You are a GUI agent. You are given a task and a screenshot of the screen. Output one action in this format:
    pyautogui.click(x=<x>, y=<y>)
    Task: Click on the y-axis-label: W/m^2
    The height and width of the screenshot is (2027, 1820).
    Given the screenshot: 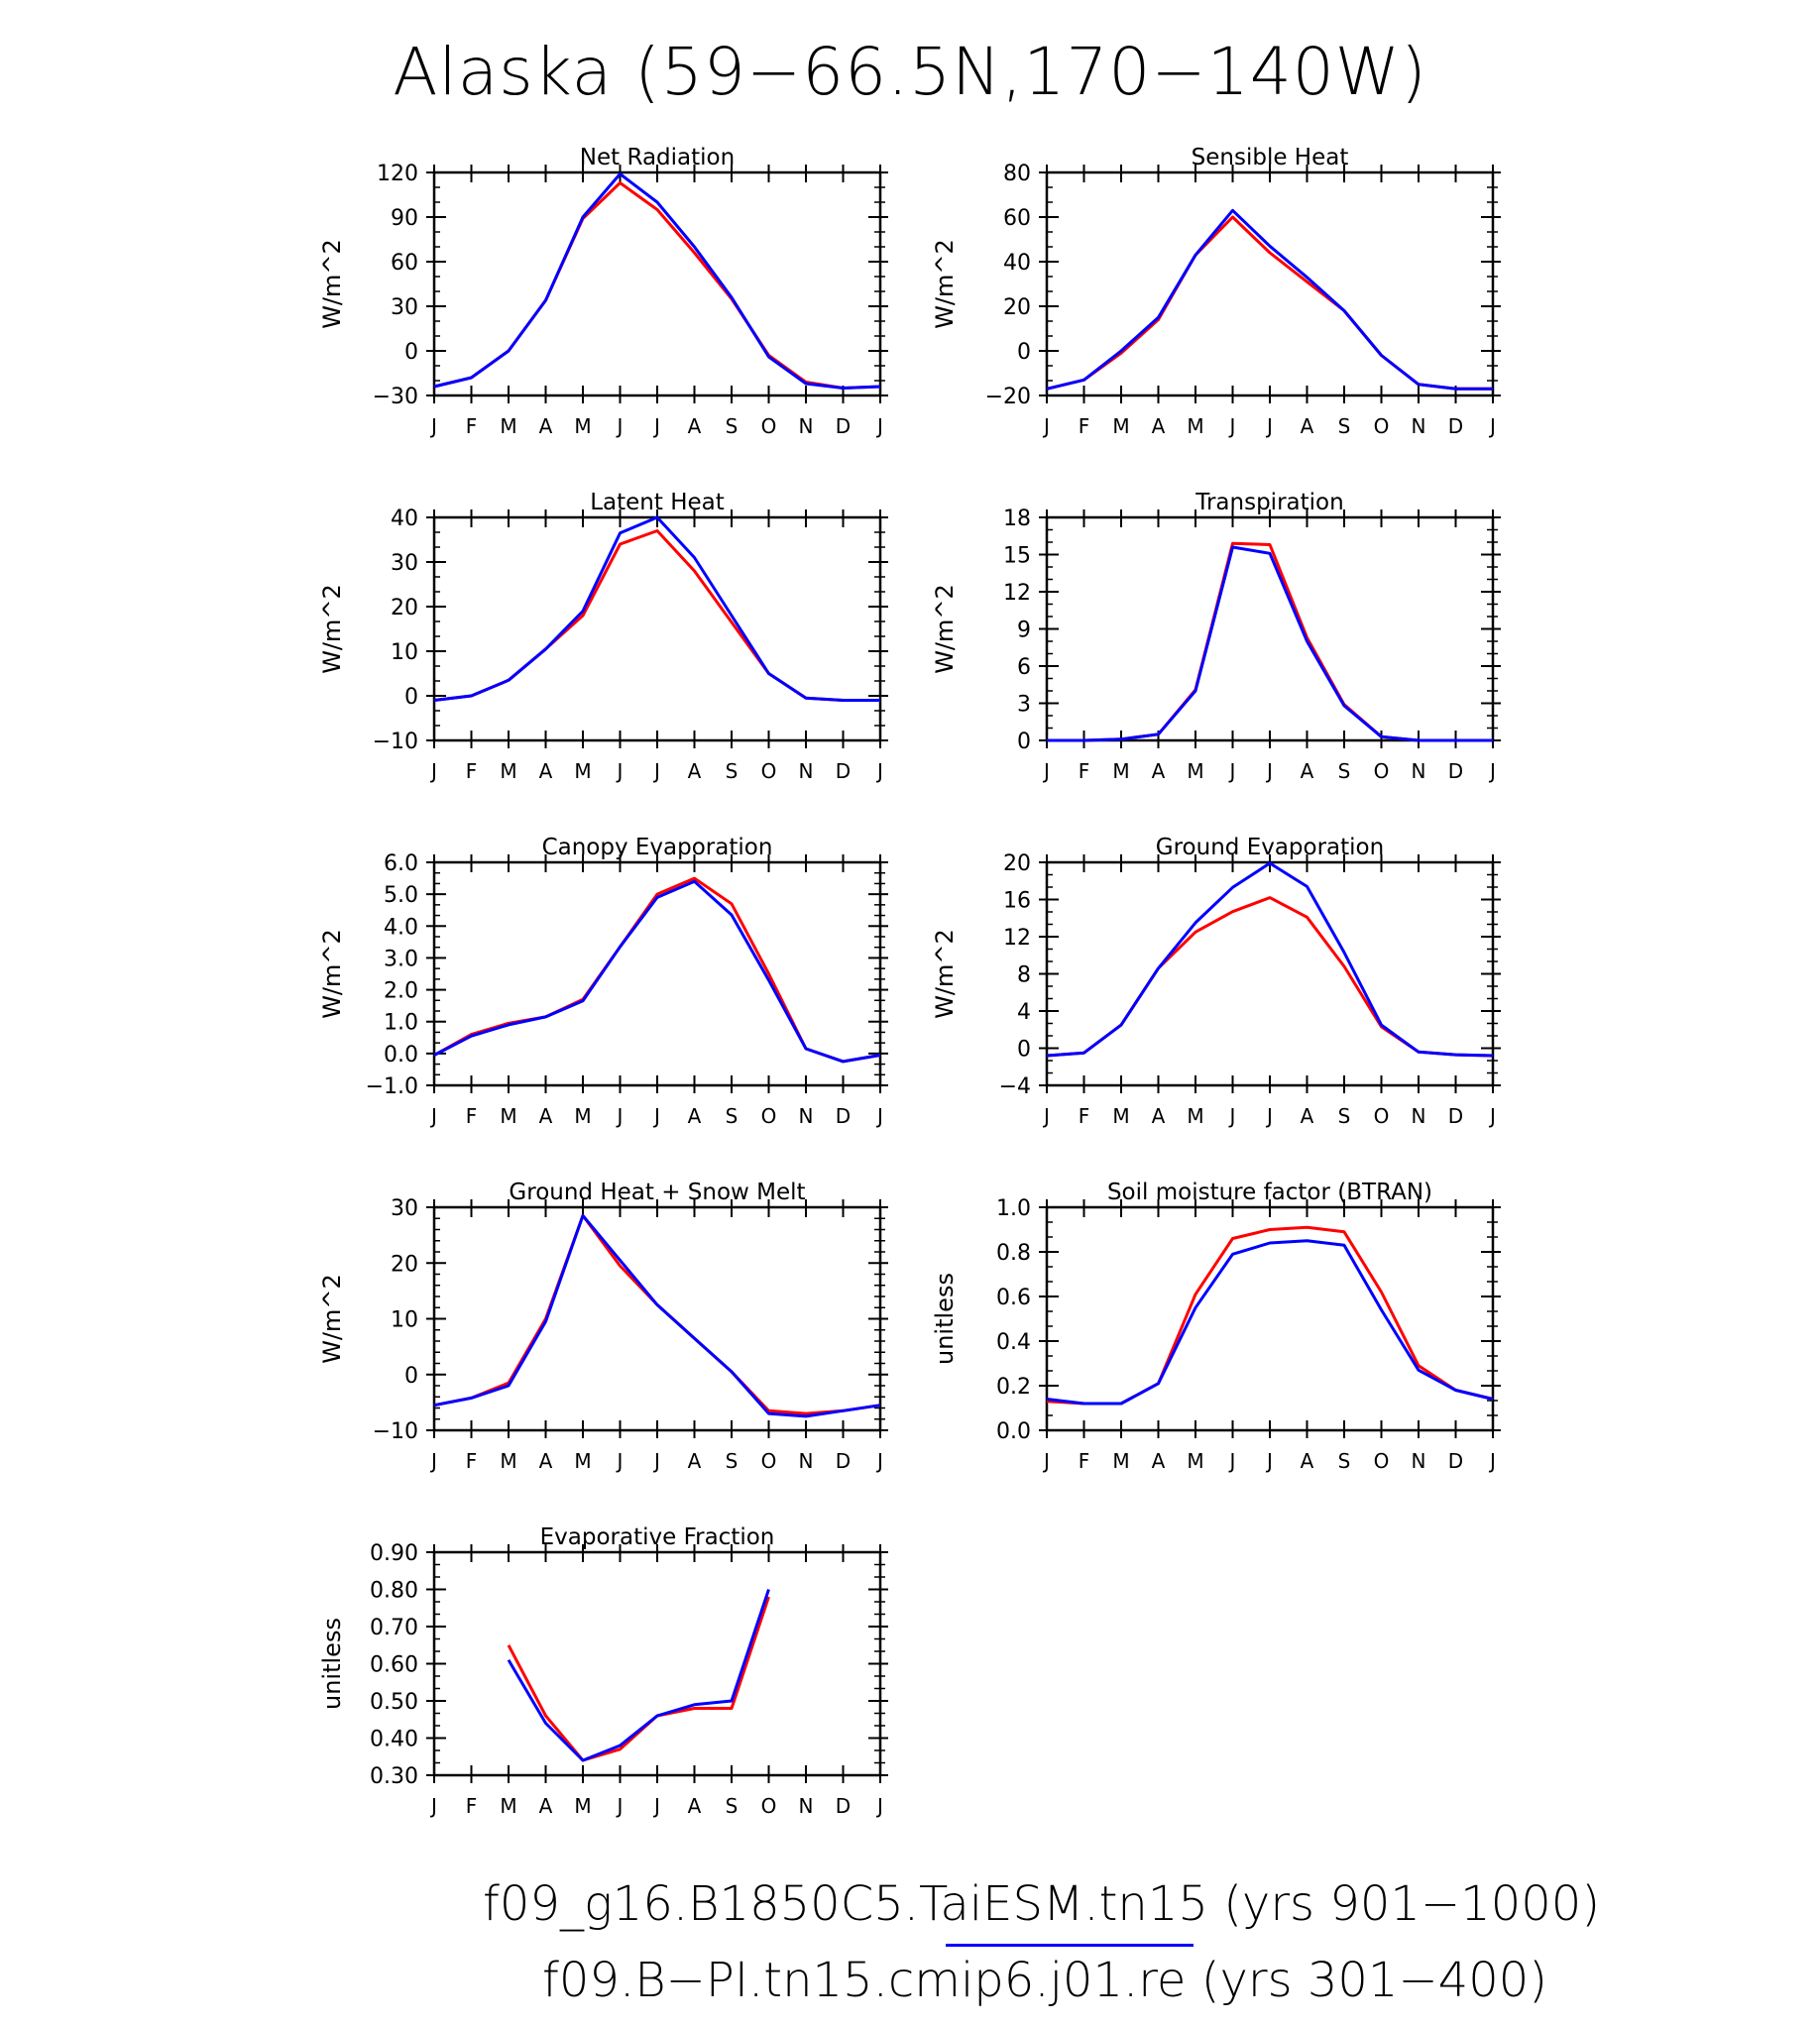 What is the action you would take?
    pyautogui.click(x=332, y=629)
    